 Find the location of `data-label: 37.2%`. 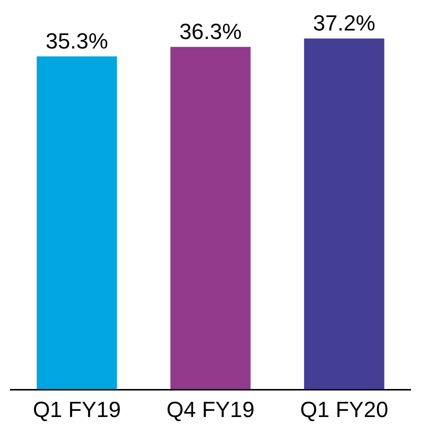

data-label: 37.2% is located at coordinates (344, 23).